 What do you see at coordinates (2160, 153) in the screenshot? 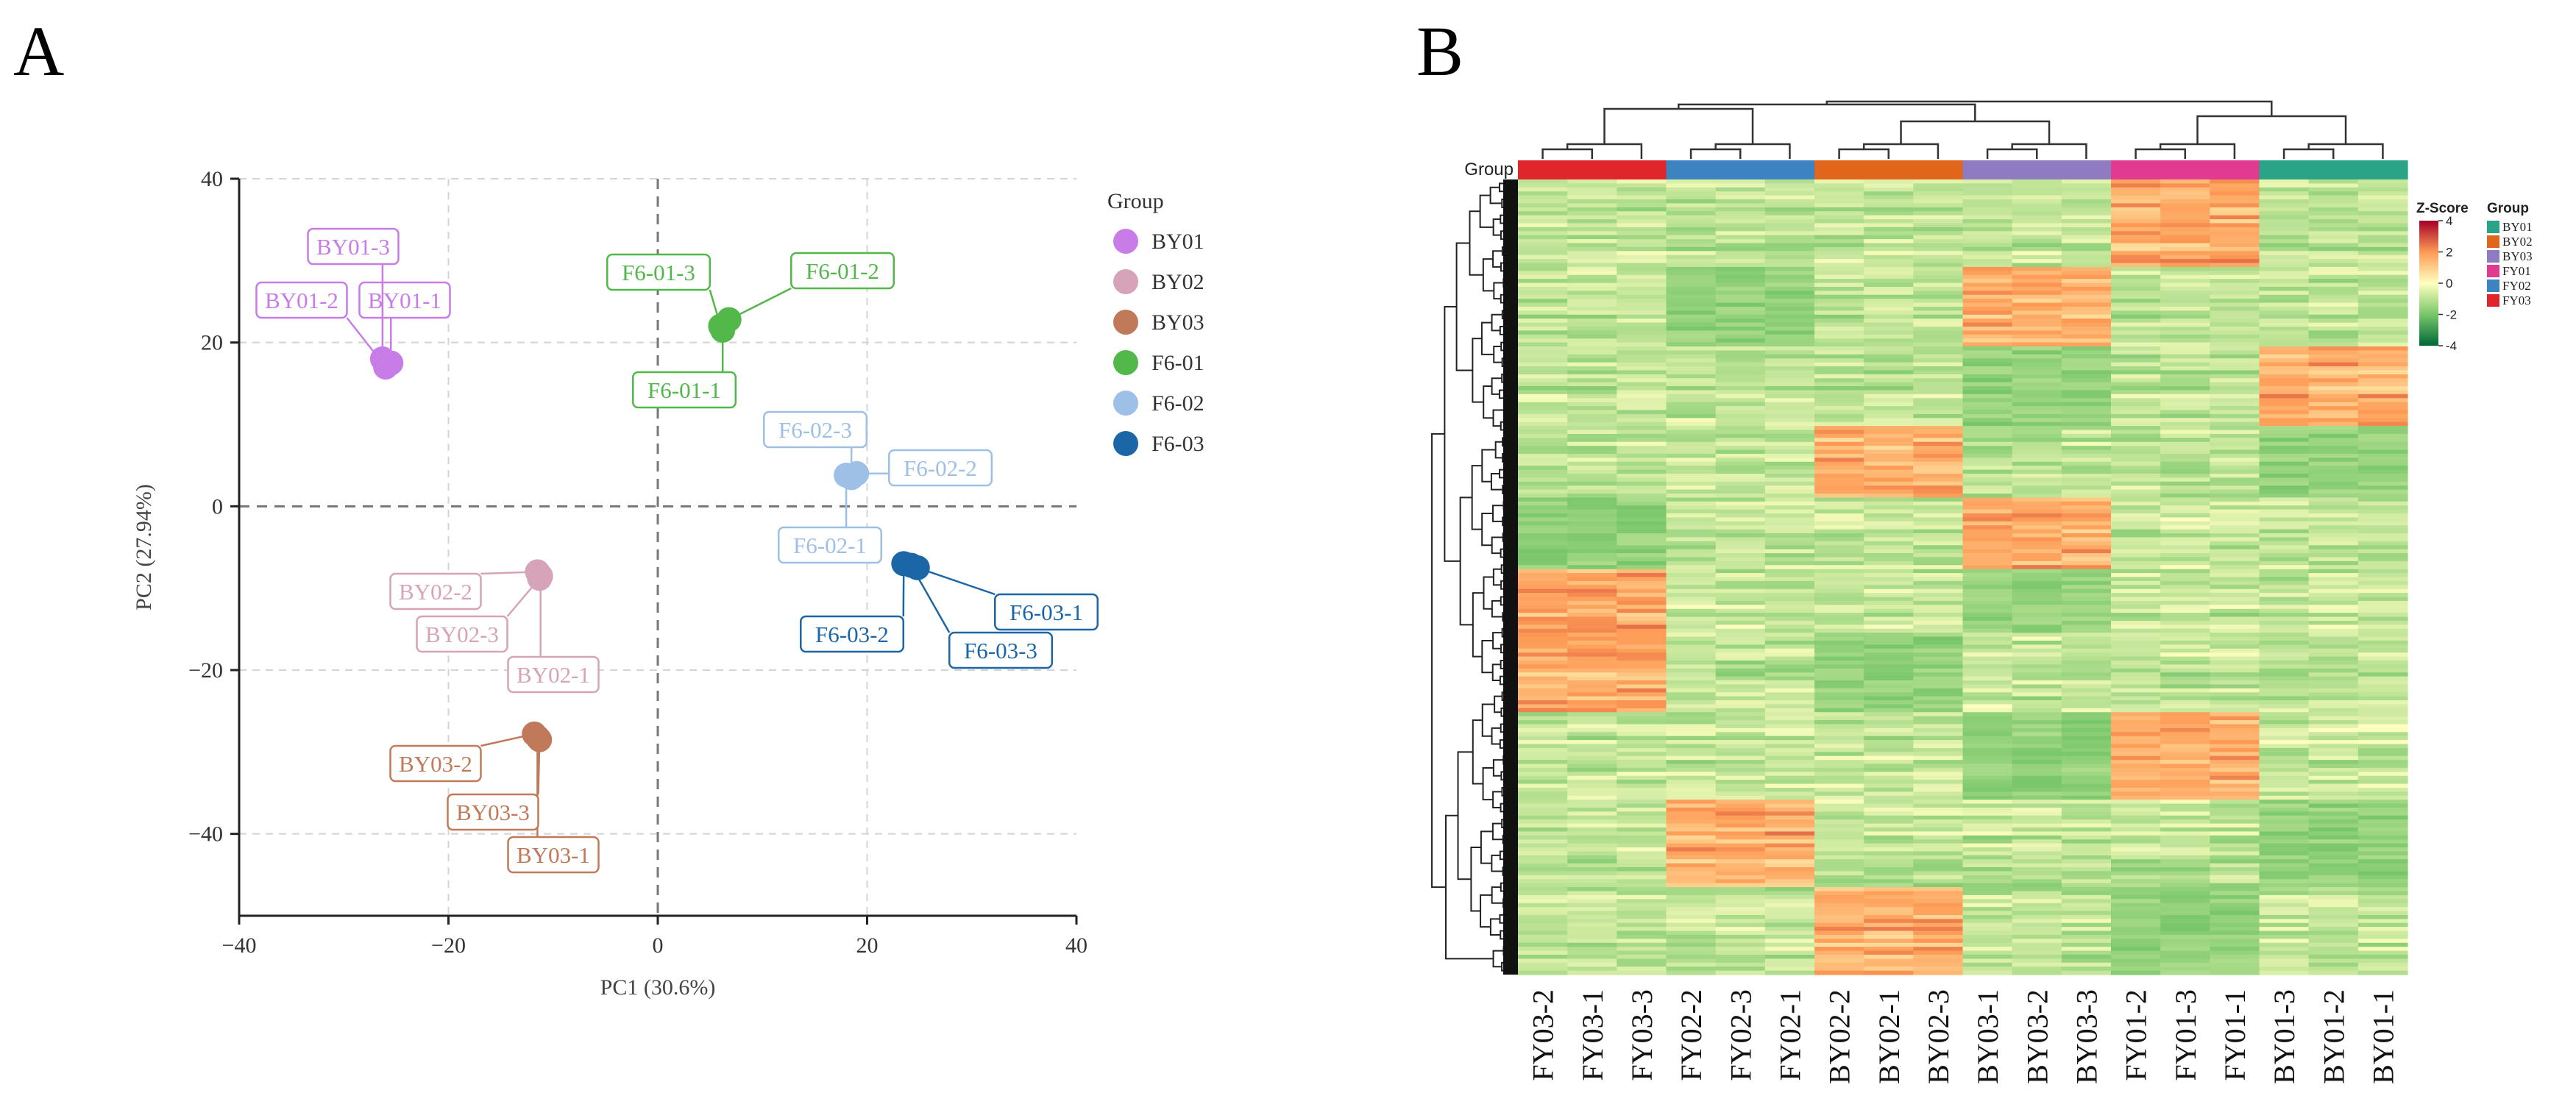
I see `dendrogram-link` at bounding box center [2160, 153].